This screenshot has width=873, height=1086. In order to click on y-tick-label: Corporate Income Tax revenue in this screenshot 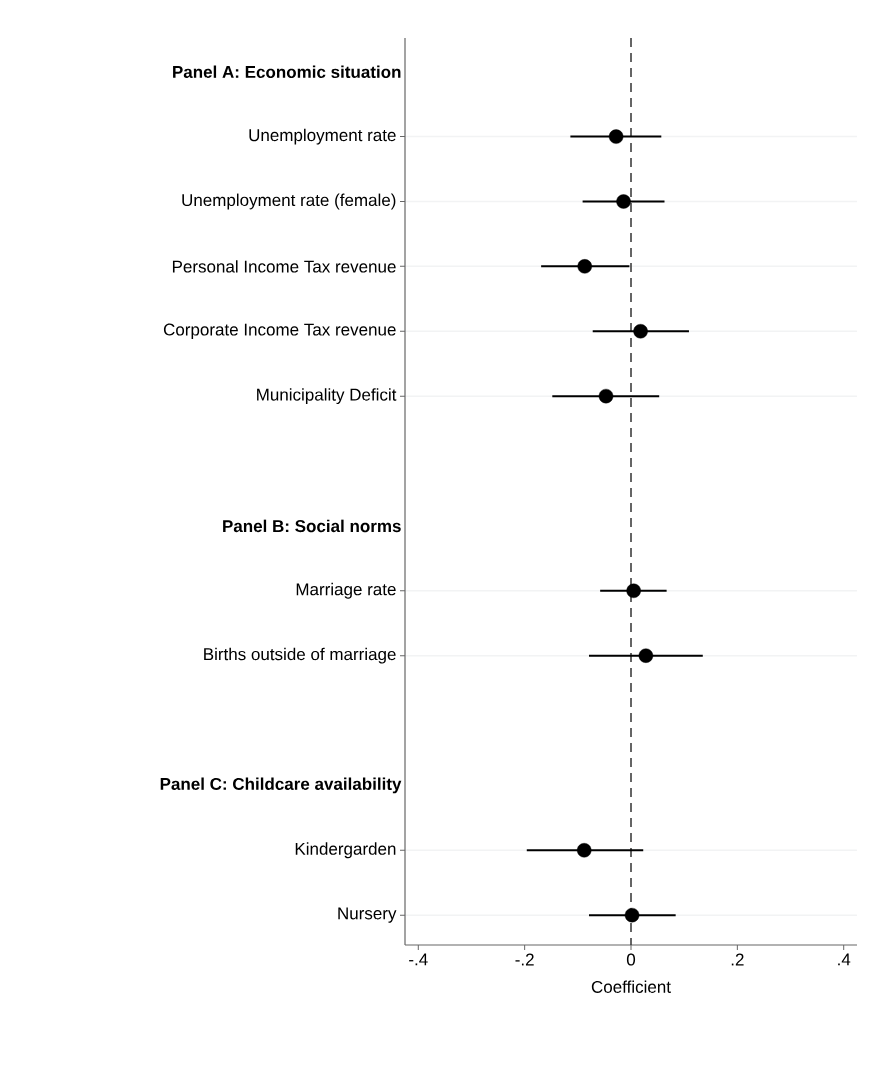, I will do `click(279, 331)`.